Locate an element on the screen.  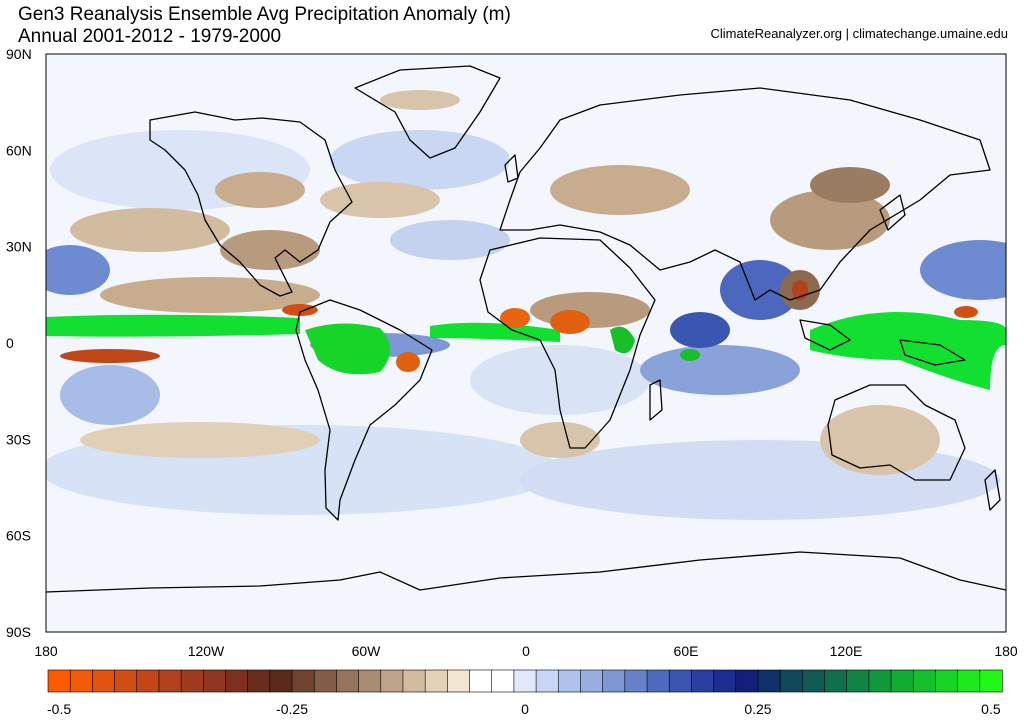
arabian-sea-wet-patch is located at coordinates (700, 330).